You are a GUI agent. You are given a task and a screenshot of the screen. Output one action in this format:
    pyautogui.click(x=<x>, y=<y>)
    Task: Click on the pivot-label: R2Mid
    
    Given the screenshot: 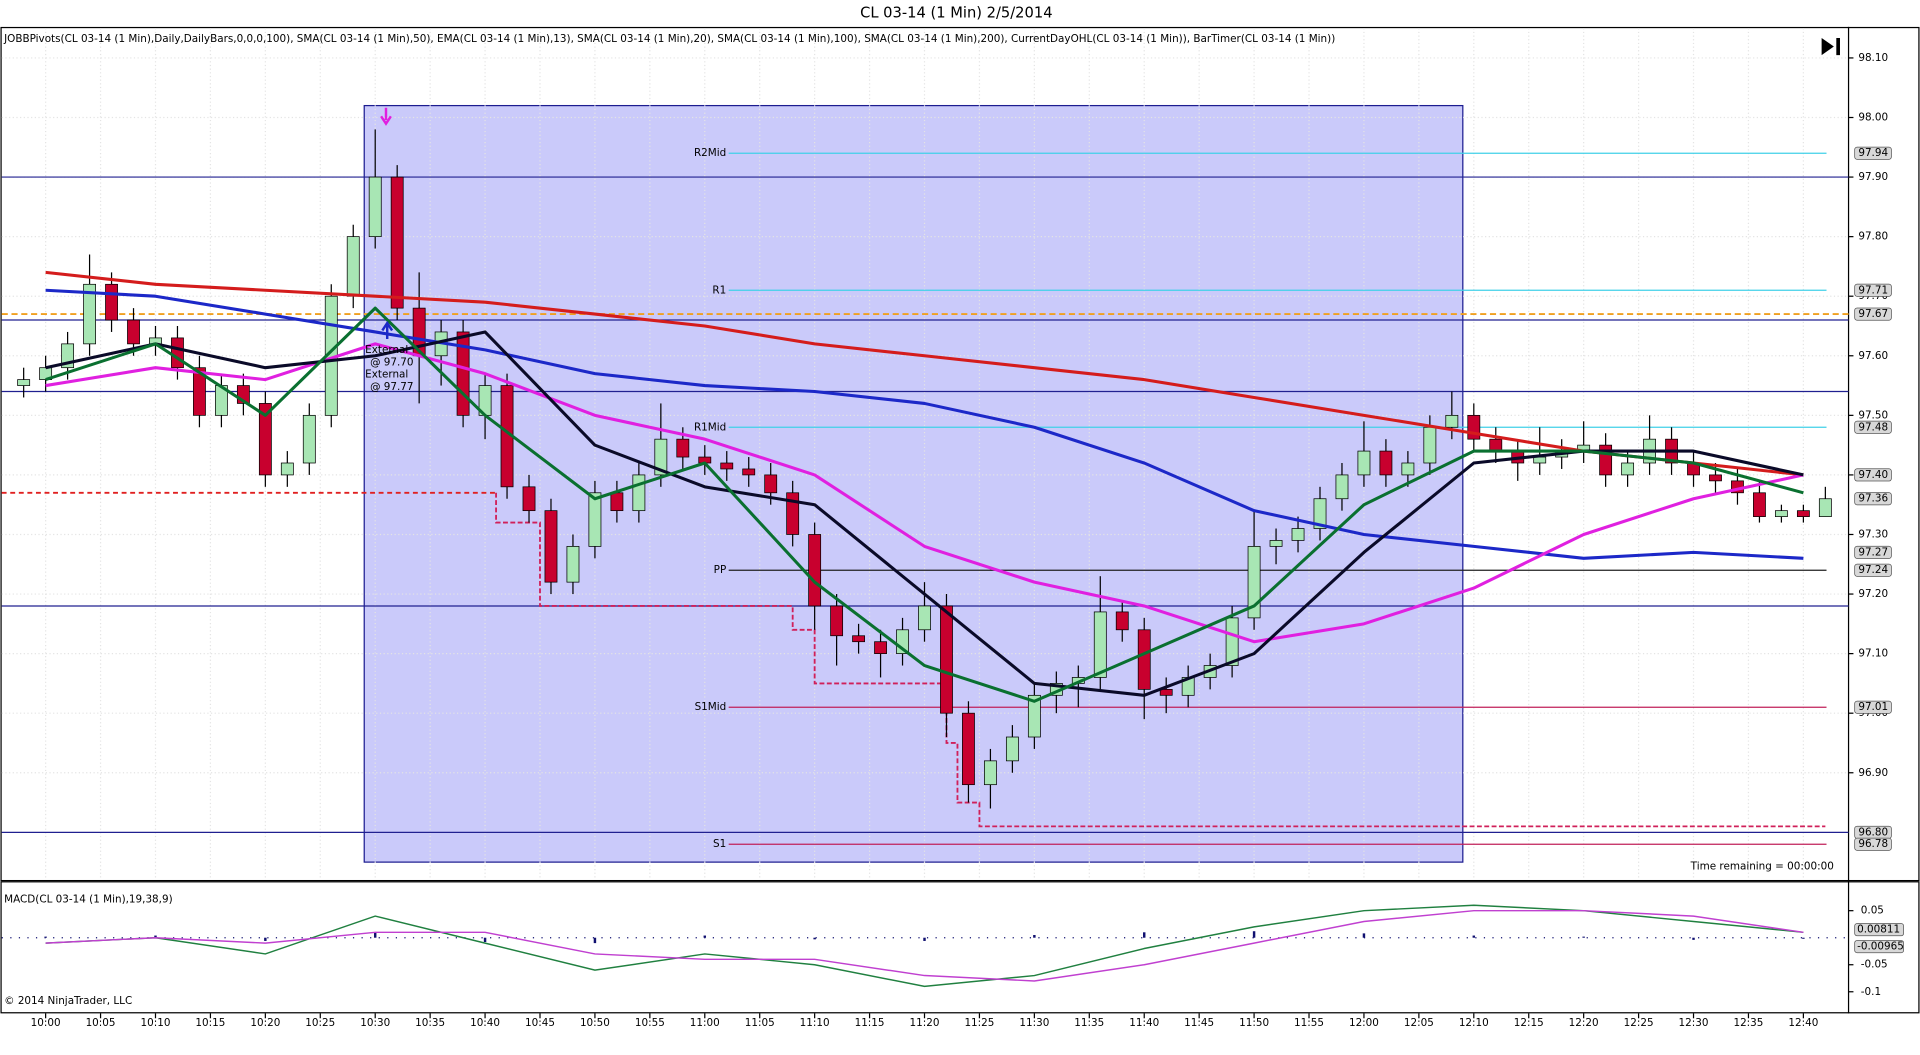 What is the action you would take?
    pyautogui.click(x=710, y=153)
    